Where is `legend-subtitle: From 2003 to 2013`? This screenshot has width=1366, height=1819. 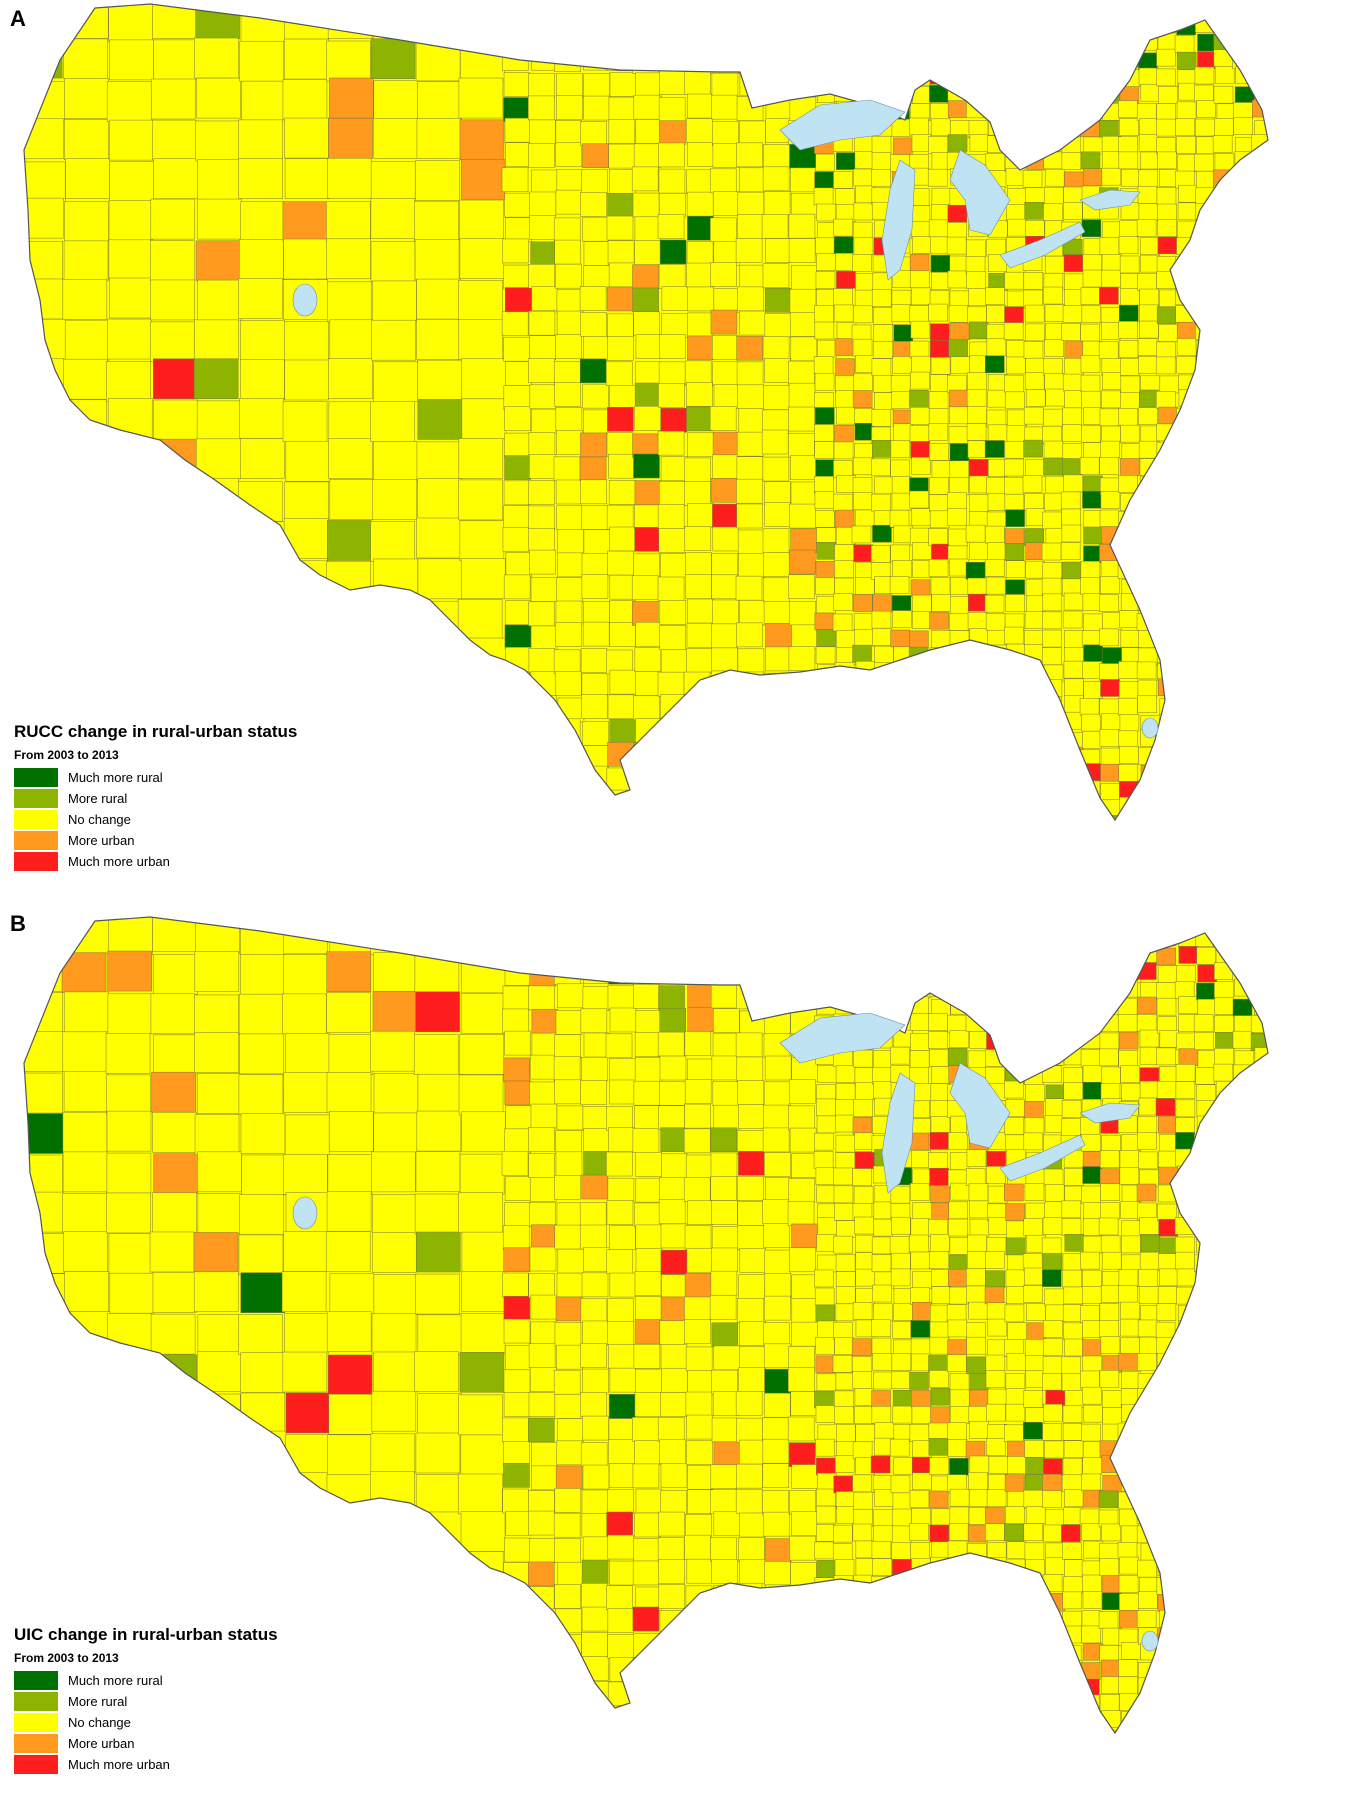
legend-subtitle: From 2003 to 2013 is located at coordinates (66, 1658).